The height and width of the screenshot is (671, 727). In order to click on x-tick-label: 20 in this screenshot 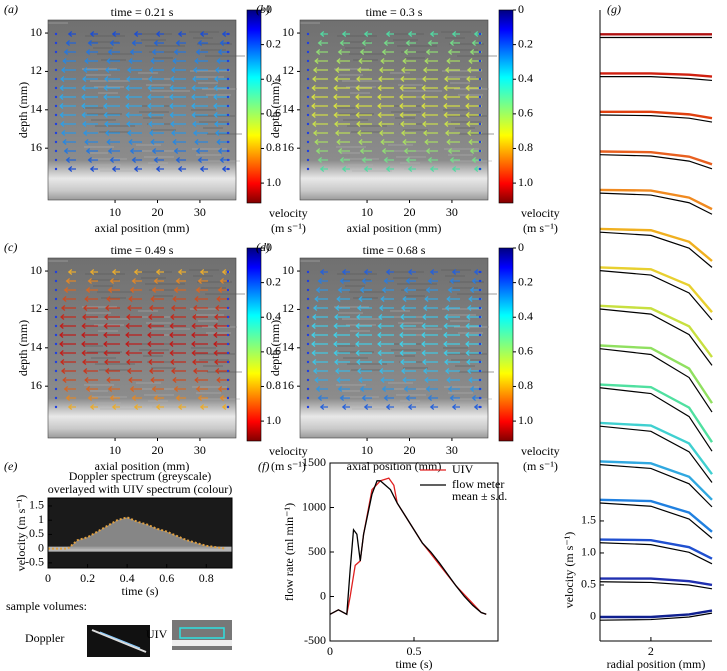, I will do `click(409, 212)`.